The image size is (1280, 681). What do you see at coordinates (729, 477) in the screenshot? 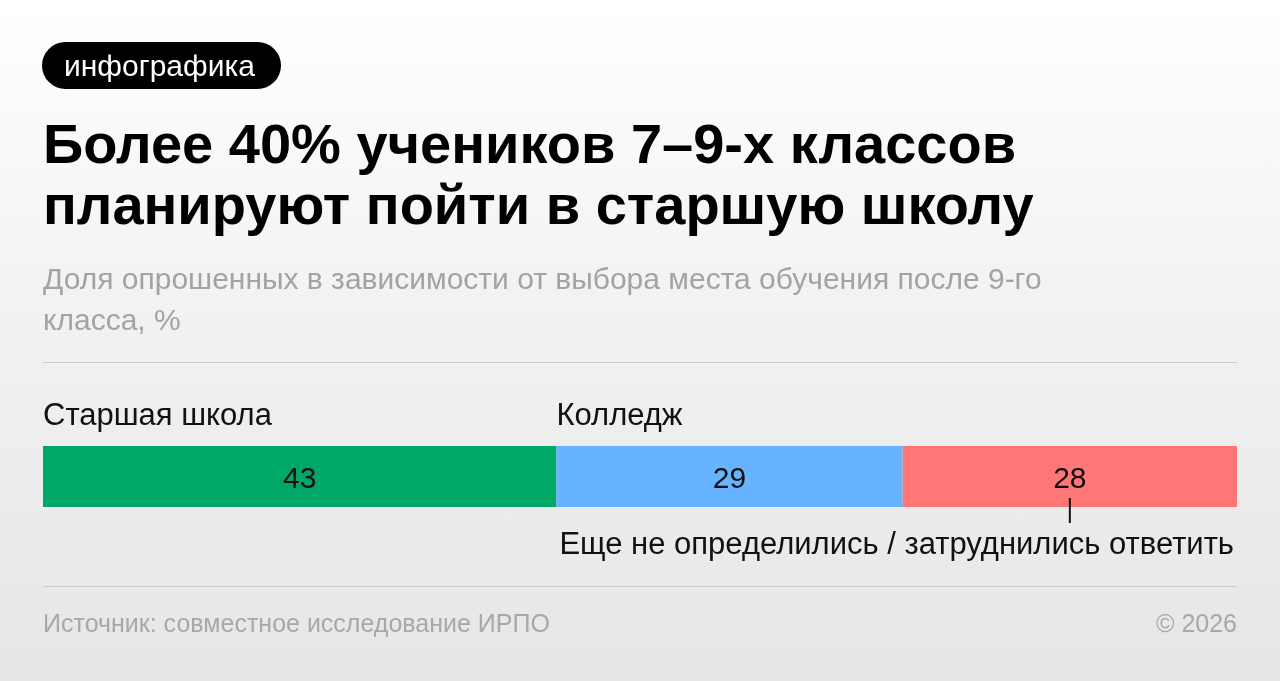
I see `data-label: 29` at bounding box center [729, 477].